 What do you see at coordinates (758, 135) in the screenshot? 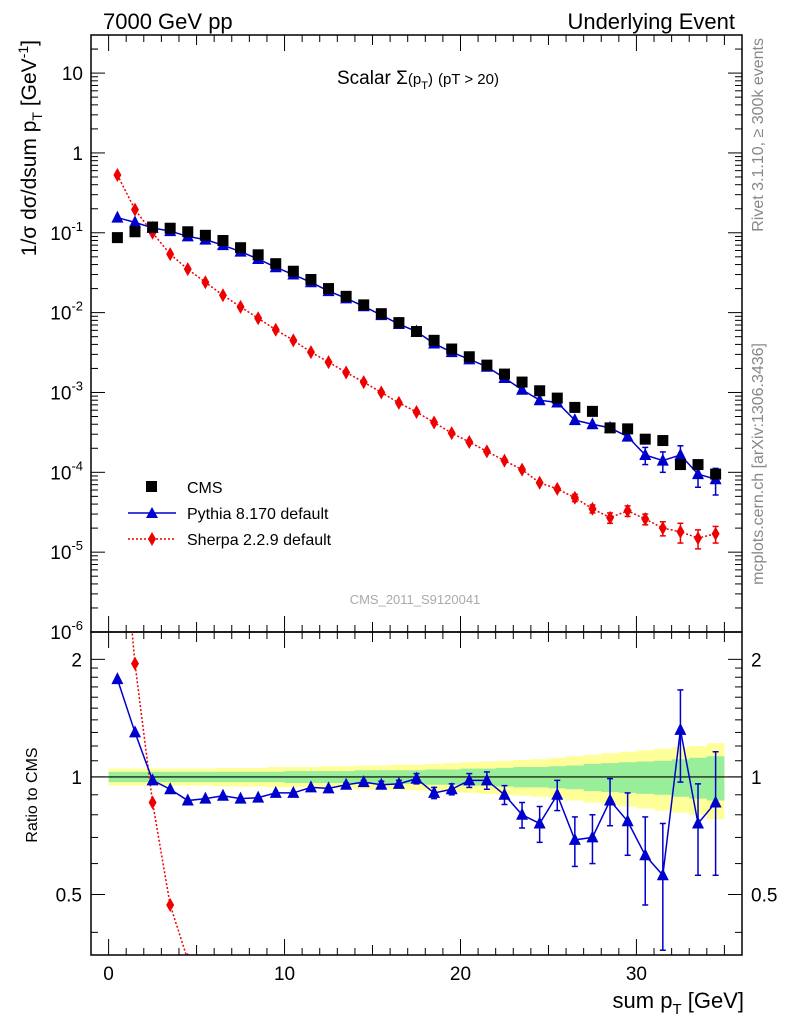
I see `rivet-label: Rivet 3.1.10, ≥ 300k events` at bounding box center [758, 135].